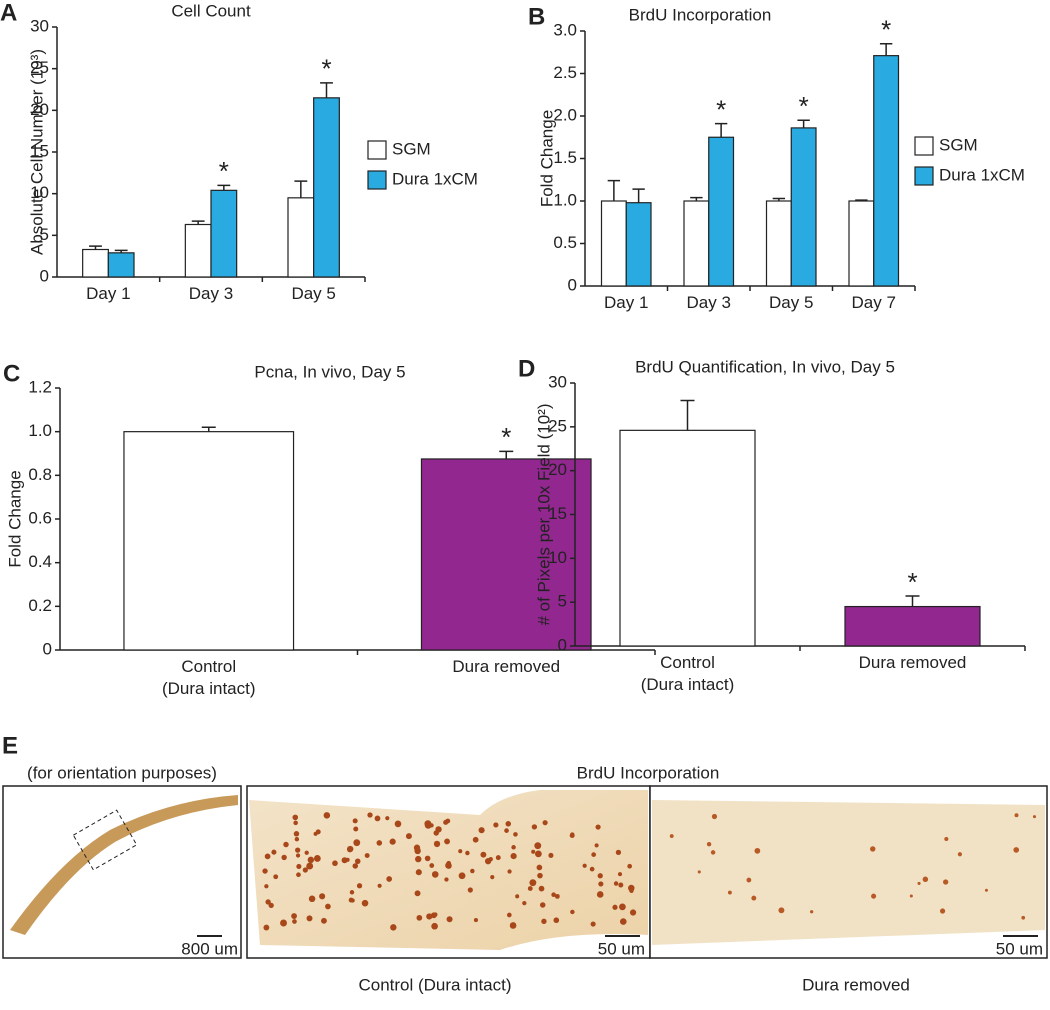 The width and height of the screenshot is (1050, 1010). Describe the element at coordinates (506, 666) in the screenshot. I see `x-tick-label: Dura removed` at that location.